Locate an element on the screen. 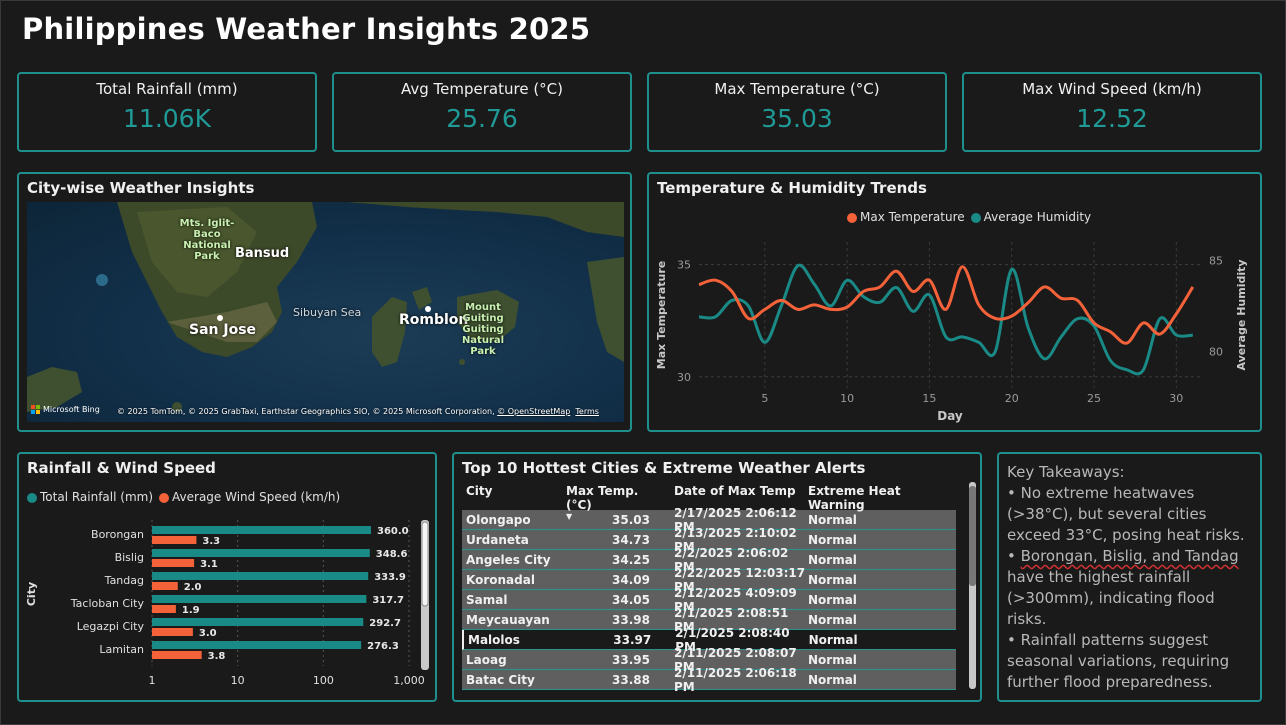 The width and height of the screenshot is (1286, 725). table-row: Malolos 33.97 2/1/2025 2:08:40 PM Normal is located at coordinates (709, 640).